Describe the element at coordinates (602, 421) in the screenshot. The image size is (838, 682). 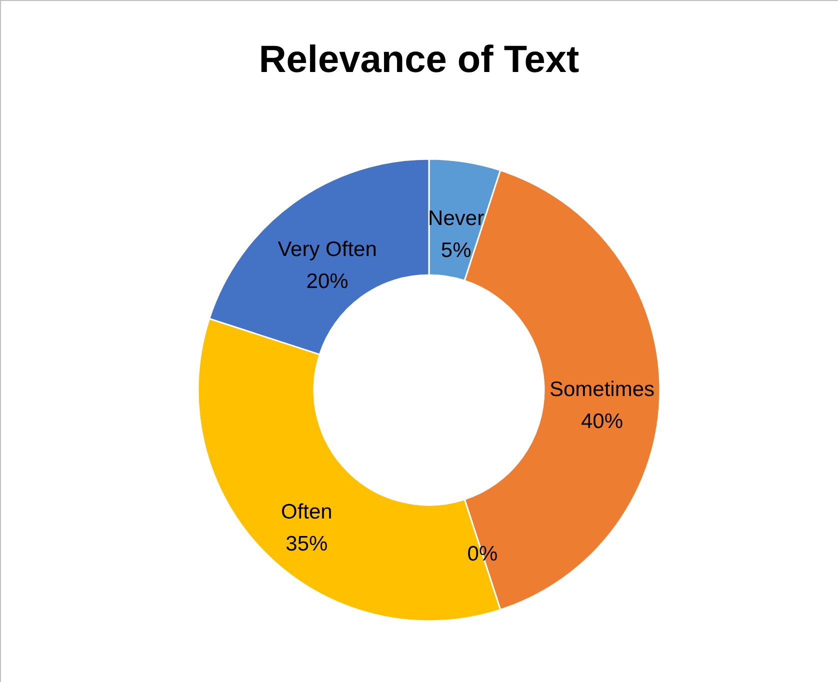
I see `data-label: 40%` at that location.